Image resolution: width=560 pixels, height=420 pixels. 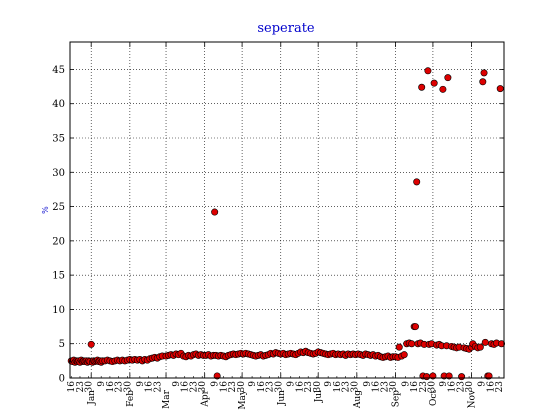 I want to click on y-tick-label: 20, so click(x=58, y=241).